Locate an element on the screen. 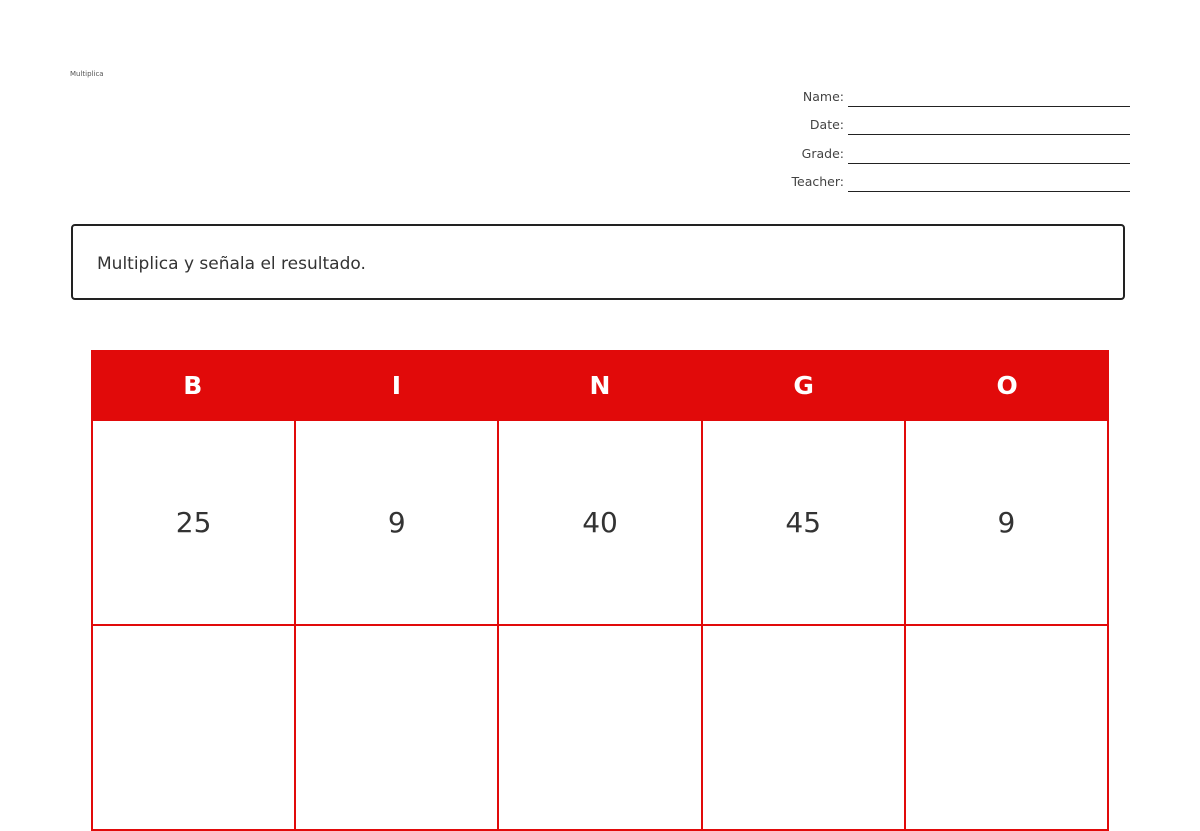 The image size is (1200, 831). grade-label: Grade: is located at coordinates (822, 153).